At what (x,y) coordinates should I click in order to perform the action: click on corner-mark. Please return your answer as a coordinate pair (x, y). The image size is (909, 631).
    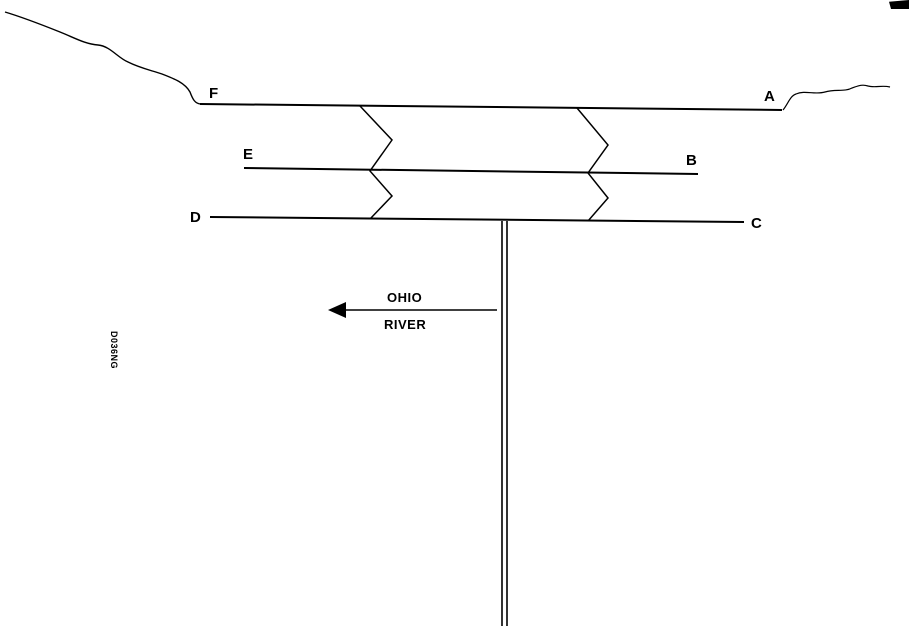
    Looking at the image, I should click on (899, 4).